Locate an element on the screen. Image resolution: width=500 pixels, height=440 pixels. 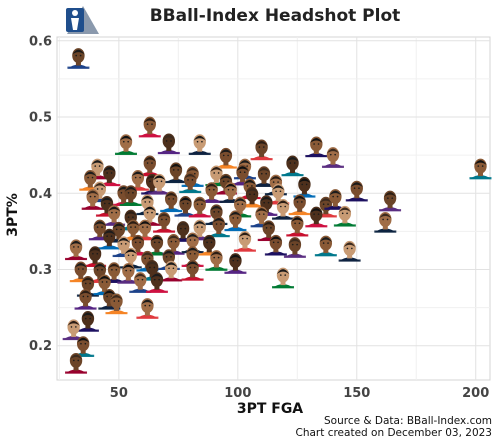
x-tick-label: 200 is located at coordinates (475, 393).